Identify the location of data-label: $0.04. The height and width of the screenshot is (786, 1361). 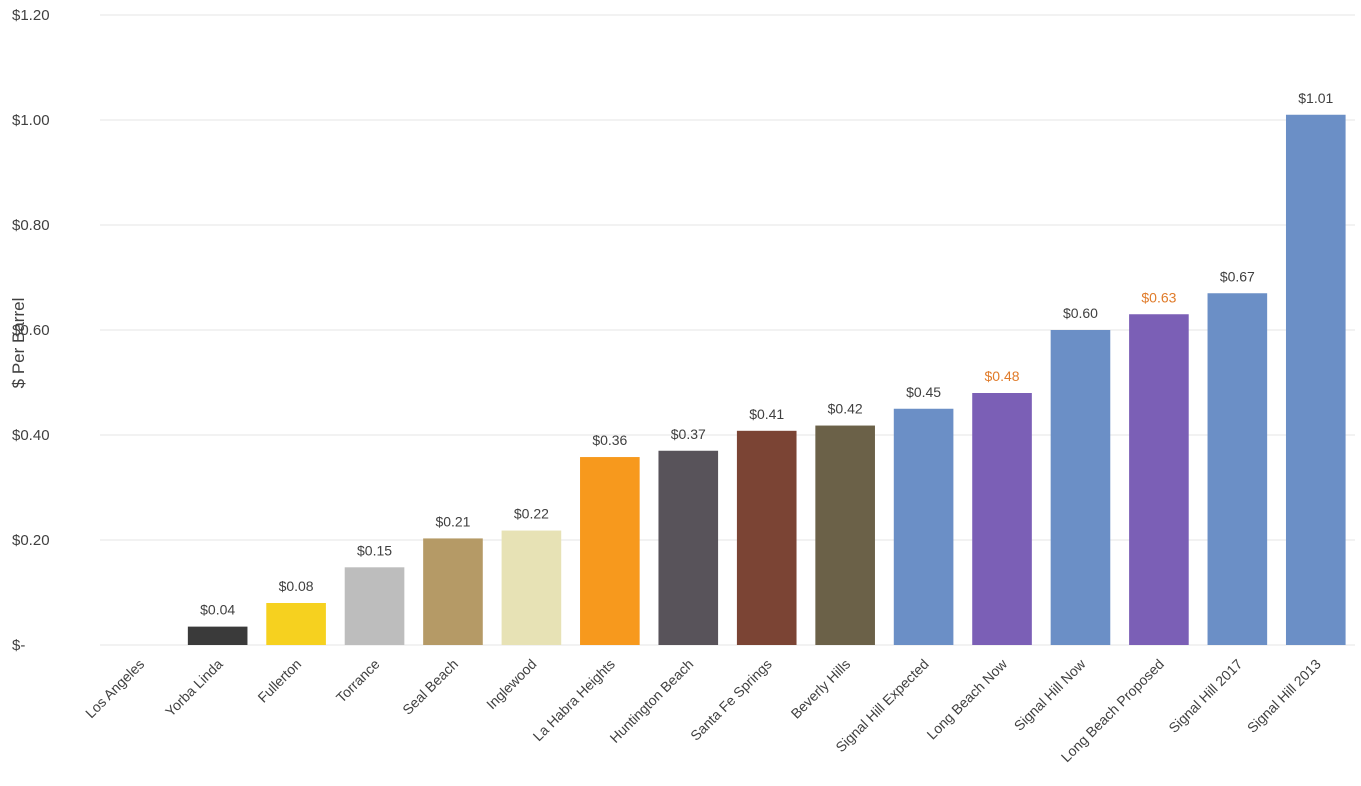
(217, 610).